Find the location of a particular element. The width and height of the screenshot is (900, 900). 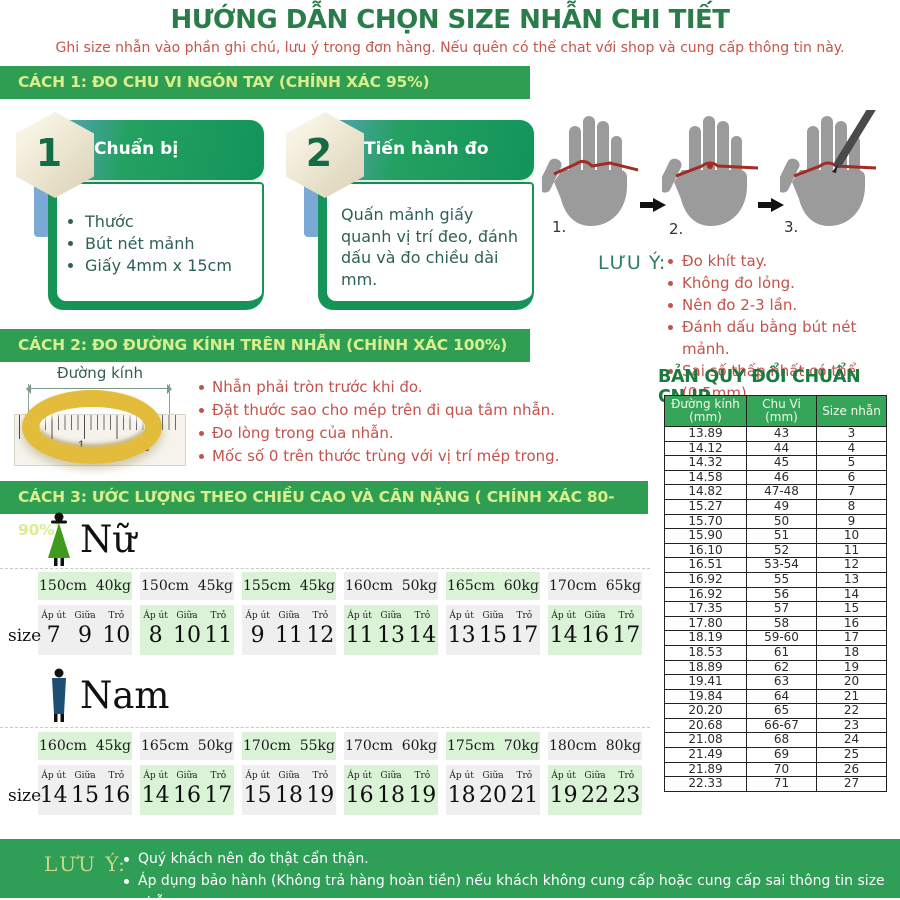

finger-size: Giữa 11 is located at coordinates (288, 633).